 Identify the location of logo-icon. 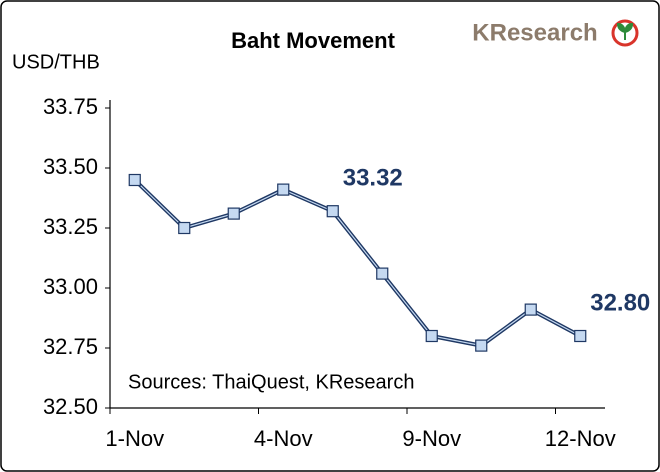
(625, 33).